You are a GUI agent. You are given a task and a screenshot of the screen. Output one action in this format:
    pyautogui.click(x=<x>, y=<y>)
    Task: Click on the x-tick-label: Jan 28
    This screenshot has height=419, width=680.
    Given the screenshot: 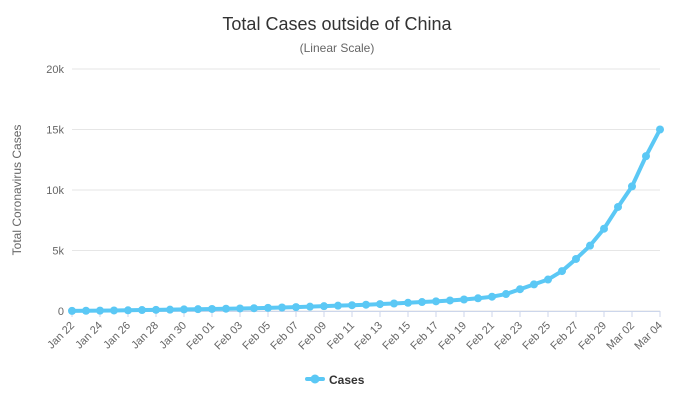 What is the action you would take?
    pyautogui.click(x=145, y=336)
    